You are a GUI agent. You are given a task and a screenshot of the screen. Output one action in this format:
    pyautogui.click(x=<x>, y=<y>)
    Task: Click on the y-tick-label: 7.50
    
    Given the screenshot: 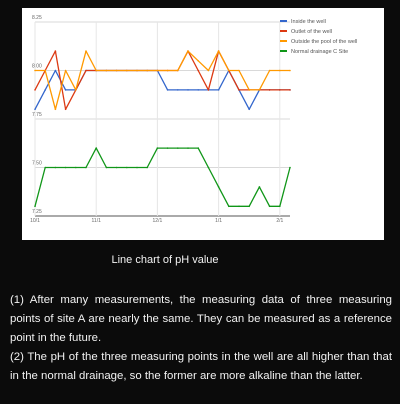 What is the action you would take?
    pyautogui.click(x=37, y=164)
    